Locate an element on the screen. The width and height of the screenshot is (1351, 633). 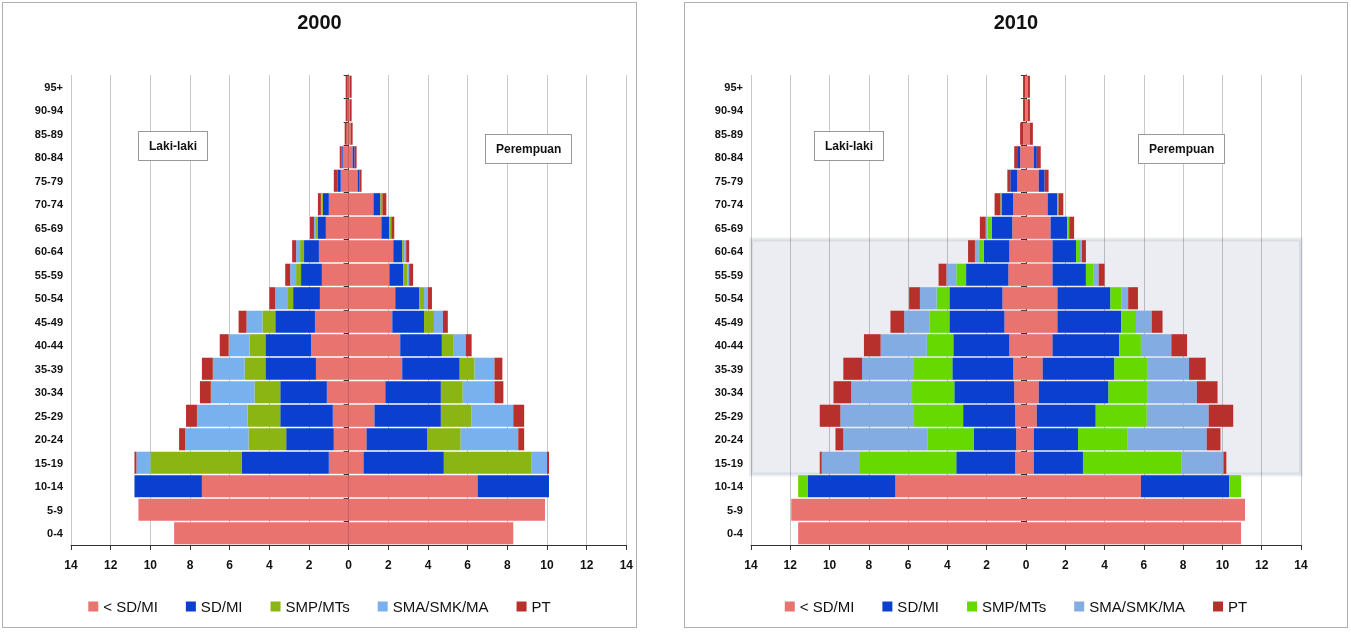
annotation: Perempuan is located at coordinates (529, 149).